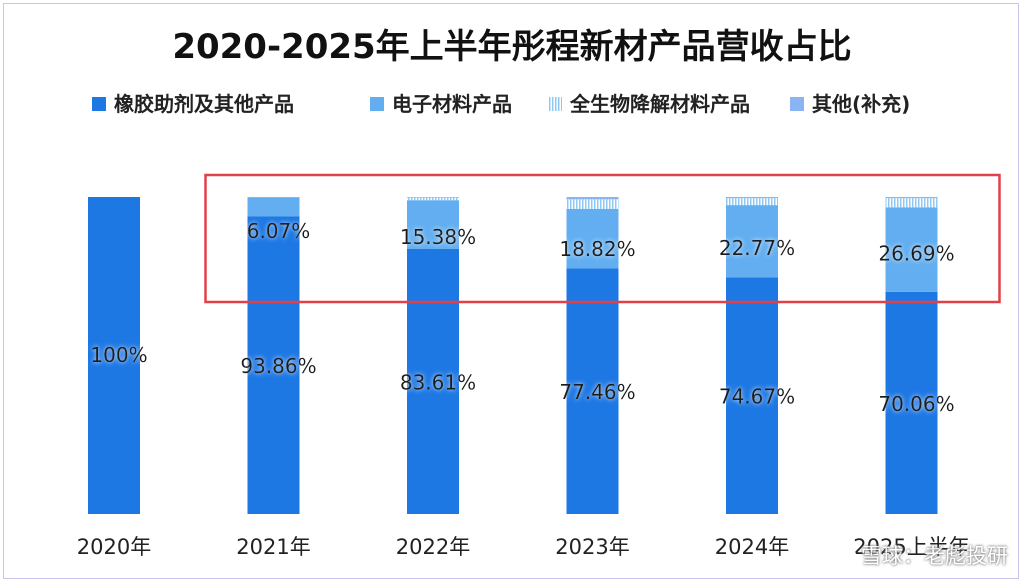  What do you see at coordinates (757, 397) in the screenshot?
I see `data-label-4-0: 74.67%` at bounding box center [757, 397].